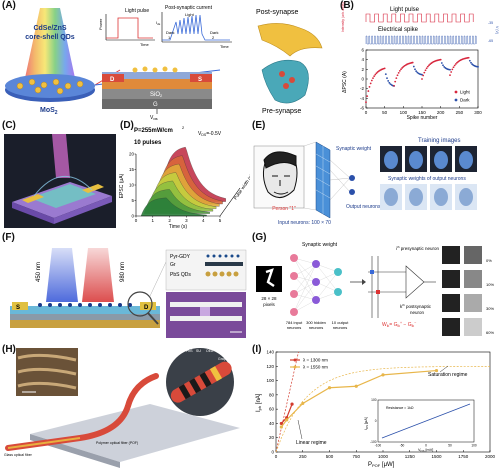  What do you see at coordinates (363, 207) in the screenshot?
I see `svg-text: Output neurons` at bounding box center [363, 207].